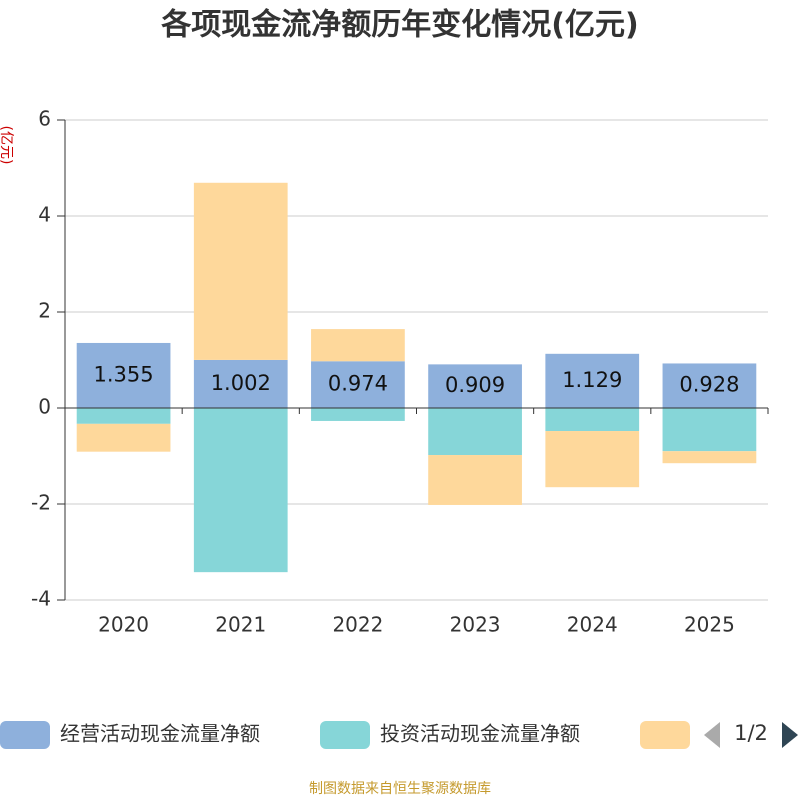 This screenshot has width=800, height=804. I want to click on x-tick-label: 2025, so click(709, 625).